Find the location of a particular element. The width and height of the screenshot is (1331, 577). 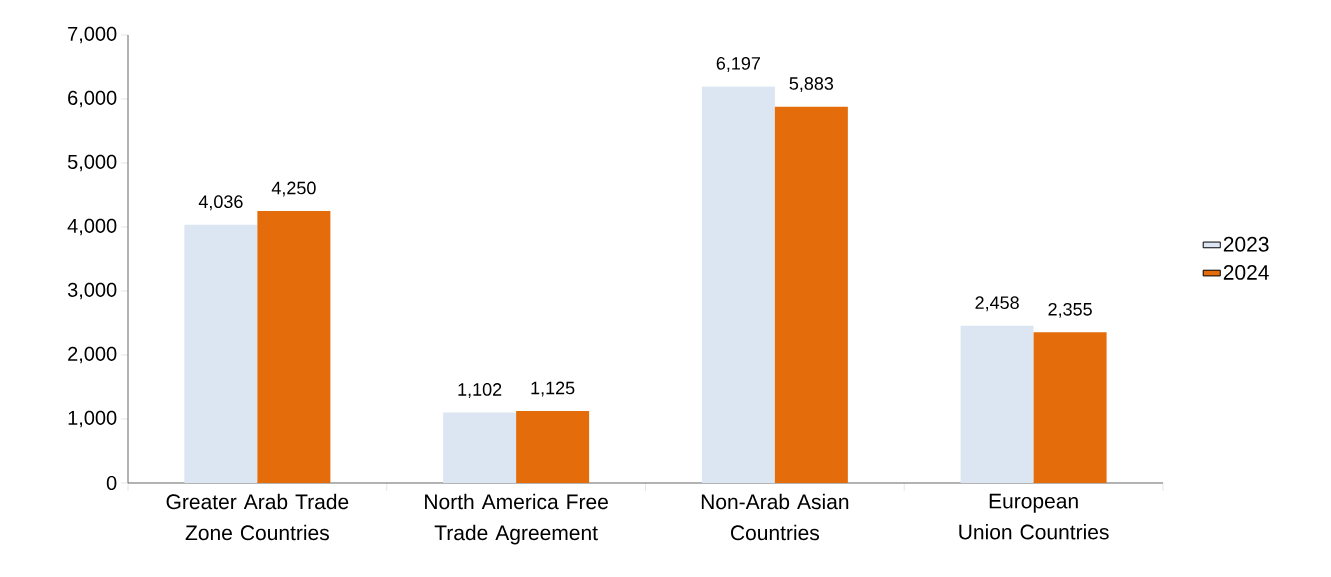

y-tick-label: 7,000 is located at coordinates (92, 35).